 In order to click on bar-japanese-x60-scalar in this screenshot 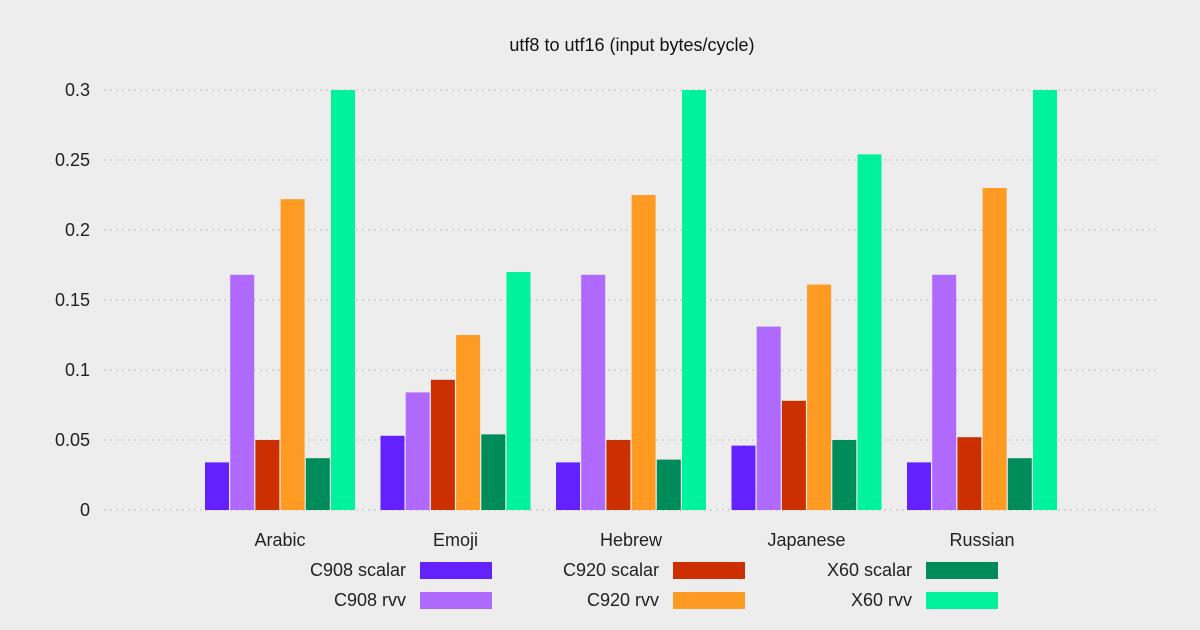, I will do `click(844, 475)`.